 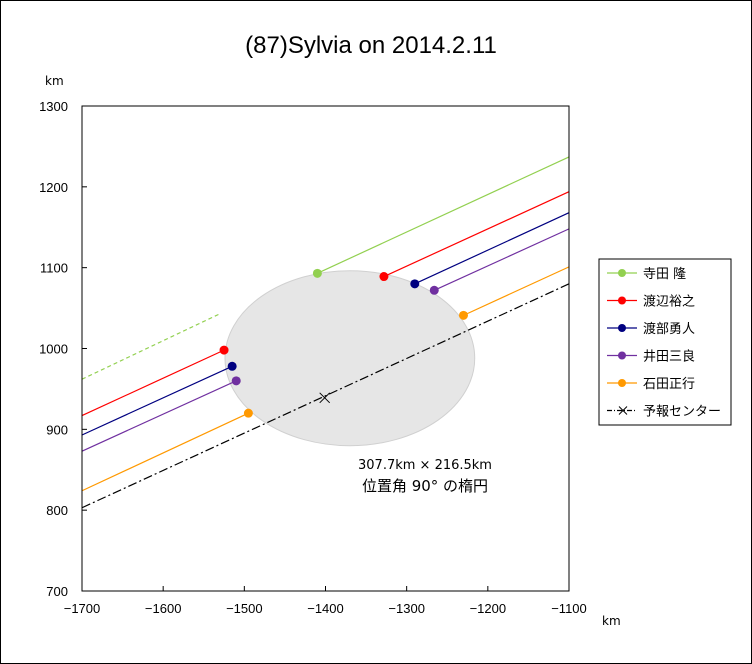 What do you see at coordinates (425, 465) in the screenshot?
I see `ellipse-size-label: 307.7km × 216.5km` at bounding box center [425, 465].